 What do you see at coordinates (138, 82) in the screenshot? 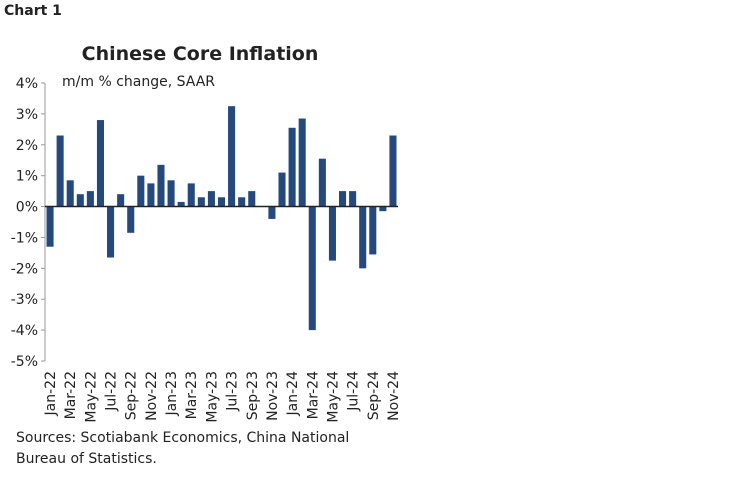
I see `chart-subtitle: m/m % change, SAAR` at bounding box center [138, 82].